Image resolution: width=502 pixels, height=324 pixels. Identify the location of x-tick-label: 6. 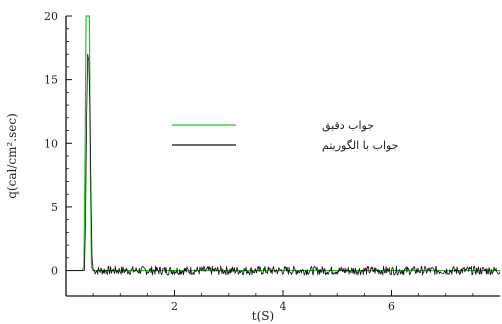
(391, 306).